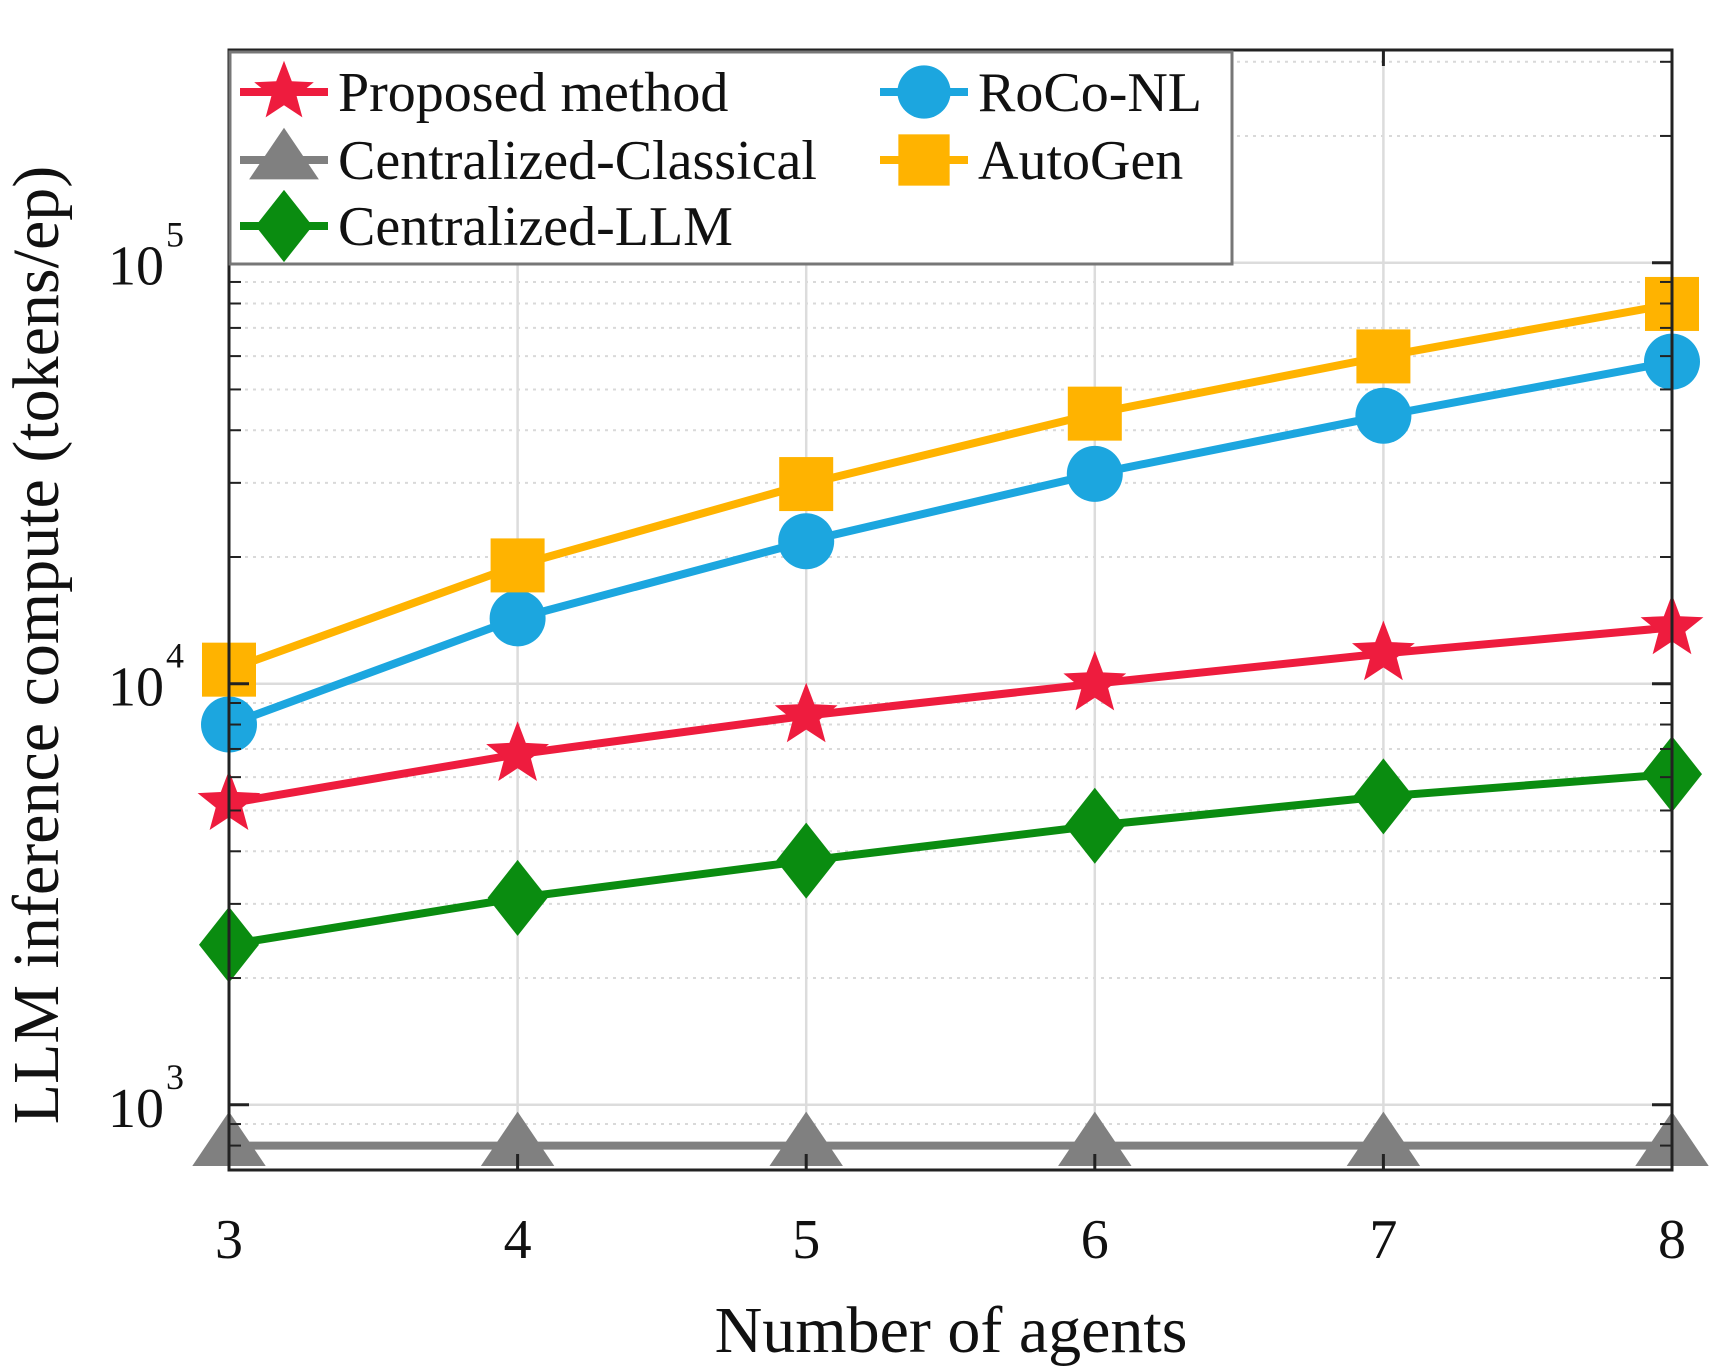  What do you see at coordinates (533, 93) in the screenshot?
I see `legend-label: Proposed method` at bounding box center [533, 93].